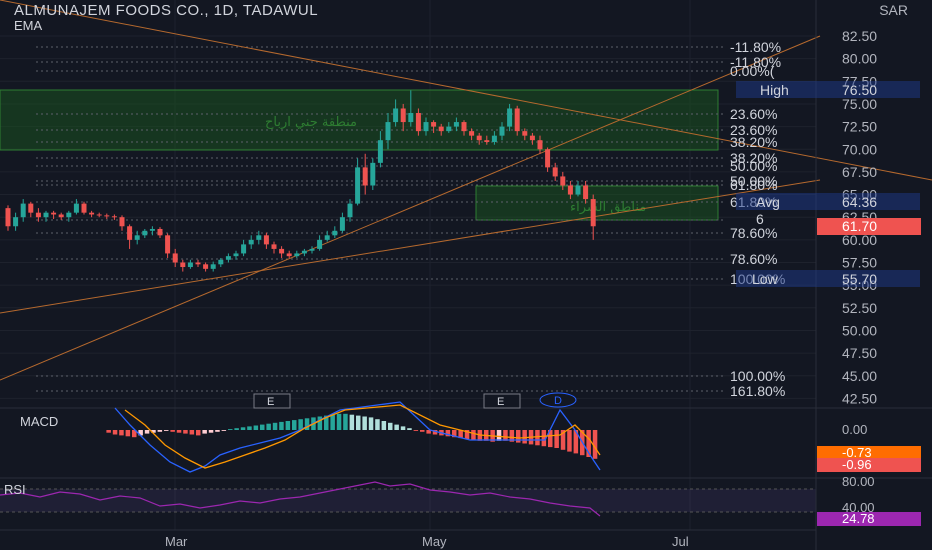 The image size is (932, 550). What do you see at coordinates (859, 202) in the screenshot?
I see `avg-value: 64.36` at bounding box center [859, 202].